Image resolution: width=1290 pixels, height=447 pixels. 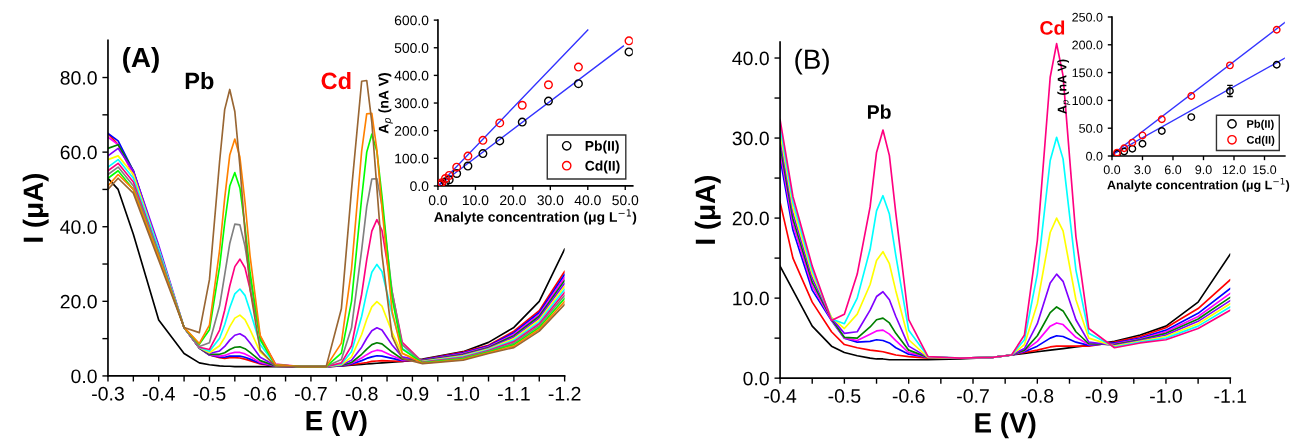 What do you see at coordinates (1142, 170) in the screenshot?
I see `x-tick-label: 3.0` at bounding box center [1142, 170].